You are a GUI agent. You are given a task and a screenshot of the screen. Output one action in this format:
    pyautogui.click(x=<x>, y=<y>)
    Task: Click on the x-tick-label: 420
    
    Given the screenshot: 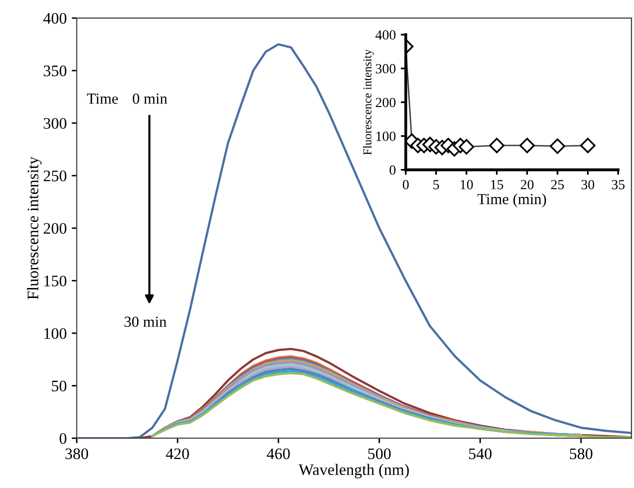 What is the action you would take?
    pyautogui.click(x=177, y=454)
    